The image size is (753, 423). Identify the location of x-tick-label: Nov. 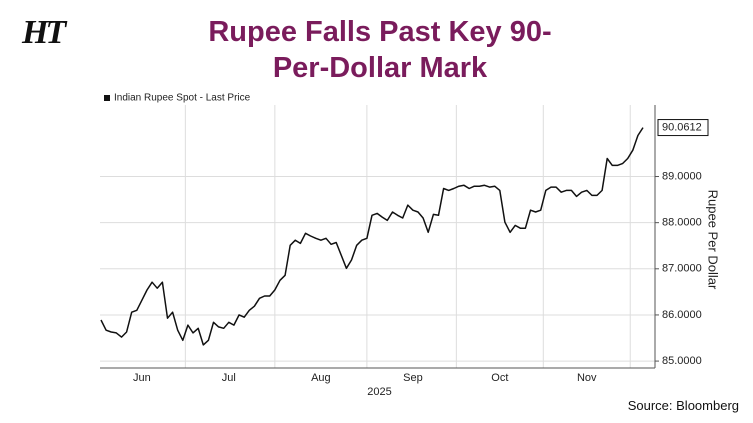
(587, 378).